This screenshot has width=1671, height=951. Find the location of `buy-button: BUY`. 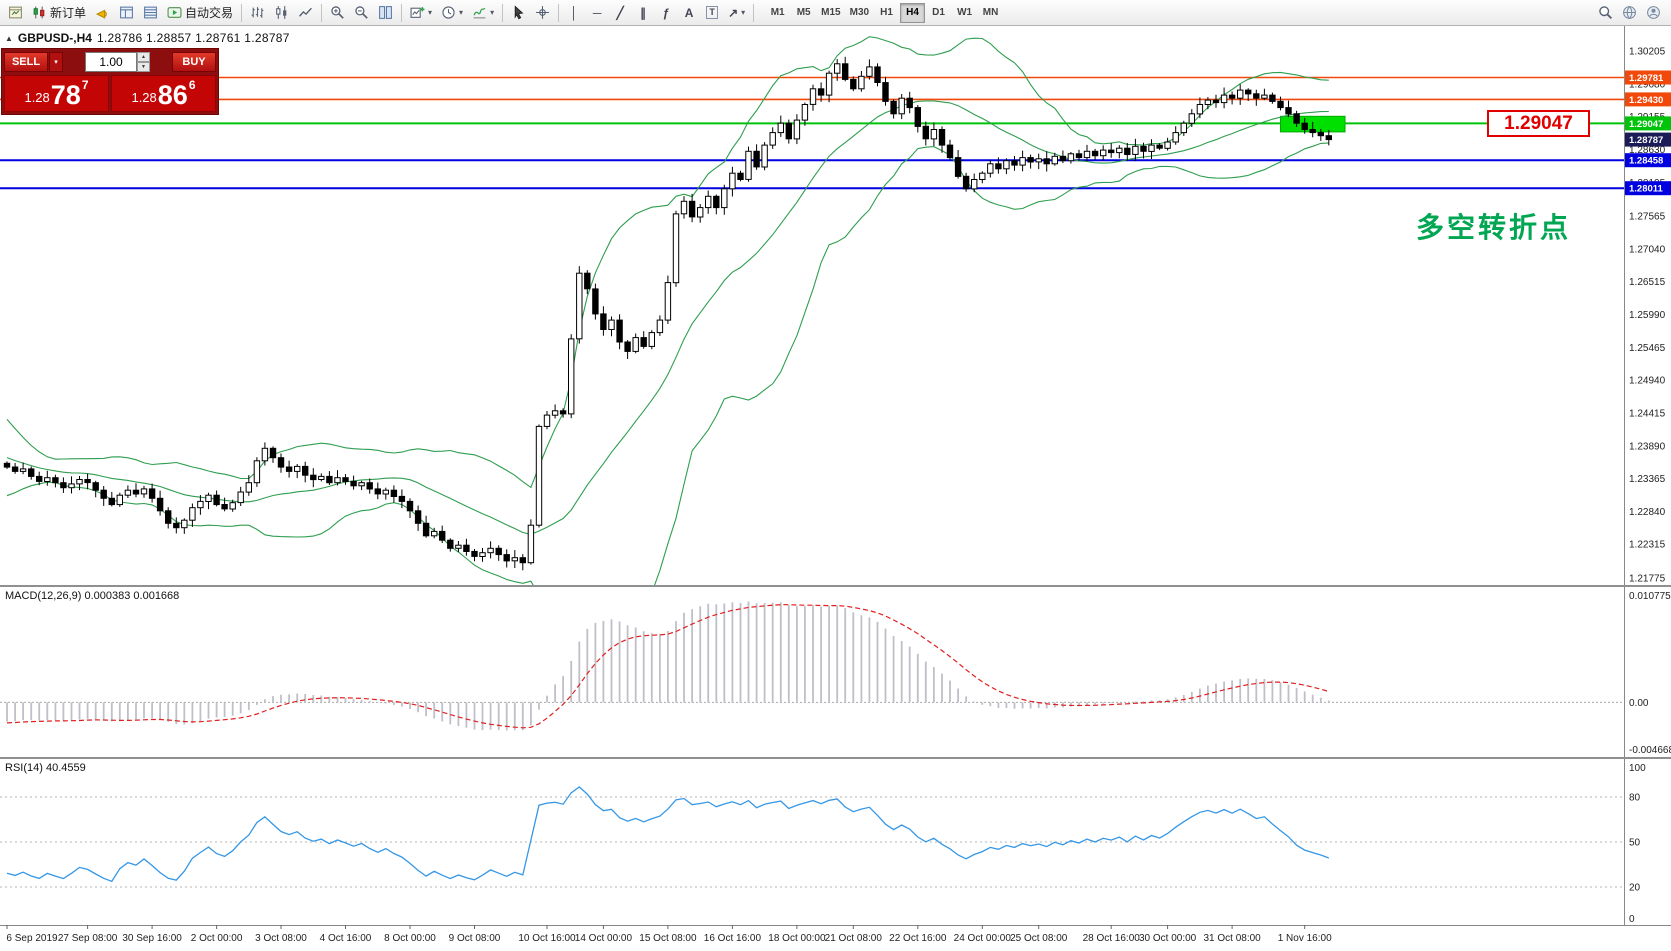

buy-button: BUY is located at coordinates (194, 62).